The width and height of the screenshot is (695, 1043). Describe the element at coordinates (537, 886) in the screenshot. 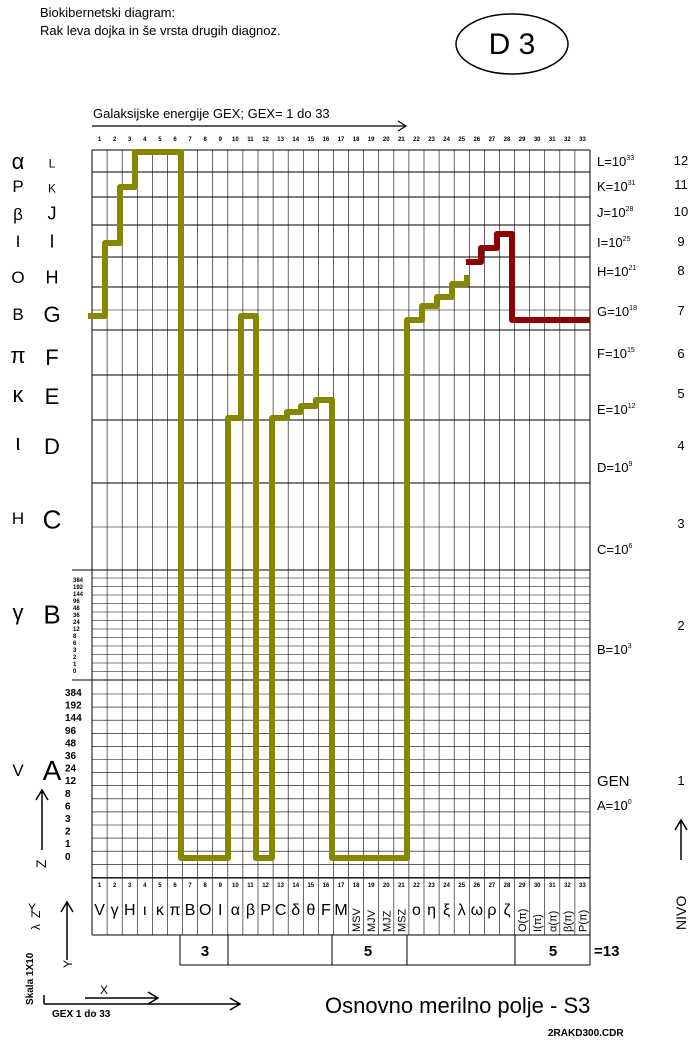

I see `column-number: 30` at that location.